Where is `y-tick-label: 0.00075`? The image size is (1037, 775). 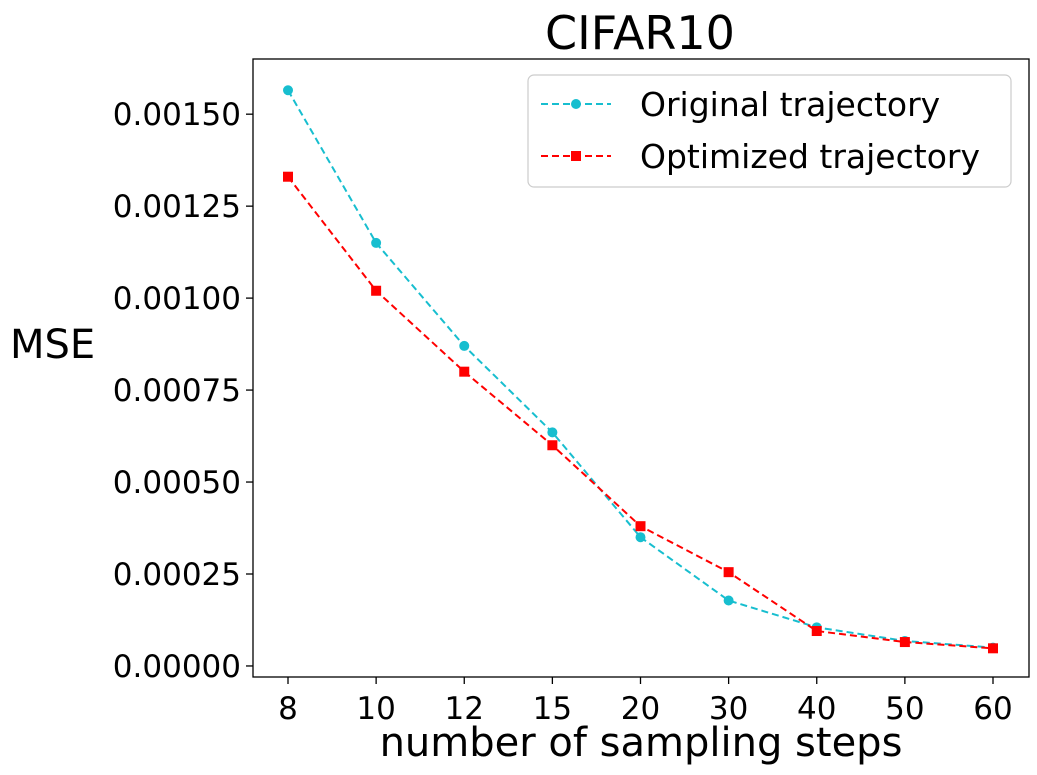
y-tick-label: 0.00075 is located at coordinates (177, 391).